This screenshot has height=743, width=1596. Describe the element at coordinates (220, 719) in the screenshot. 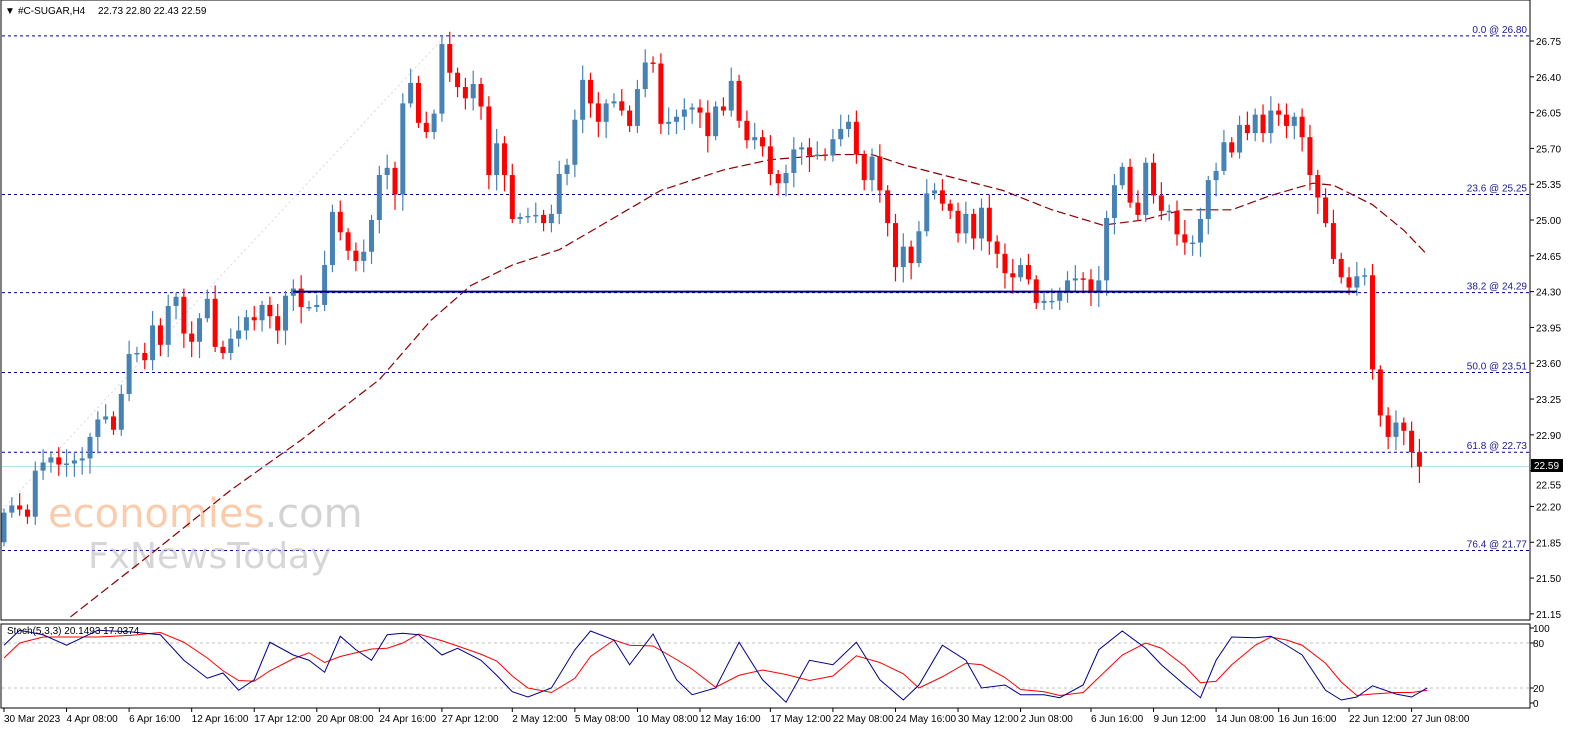

I see `time-tick-label: 12 Apr 16:00` at that location.